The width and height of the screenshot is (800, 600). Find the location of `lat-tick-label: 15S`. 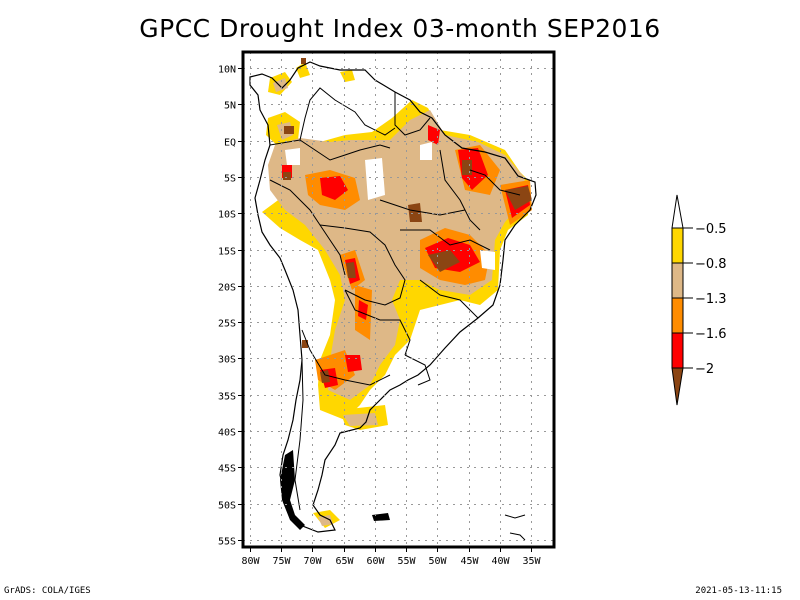

lat-tick-label: 15S is located at coordinates (227, 252).